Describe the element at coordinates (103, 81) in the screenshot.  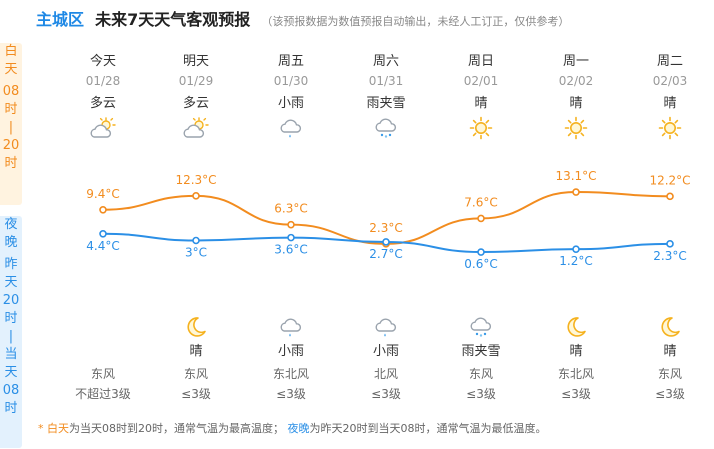
I see `day-date: 01/28` at that location.